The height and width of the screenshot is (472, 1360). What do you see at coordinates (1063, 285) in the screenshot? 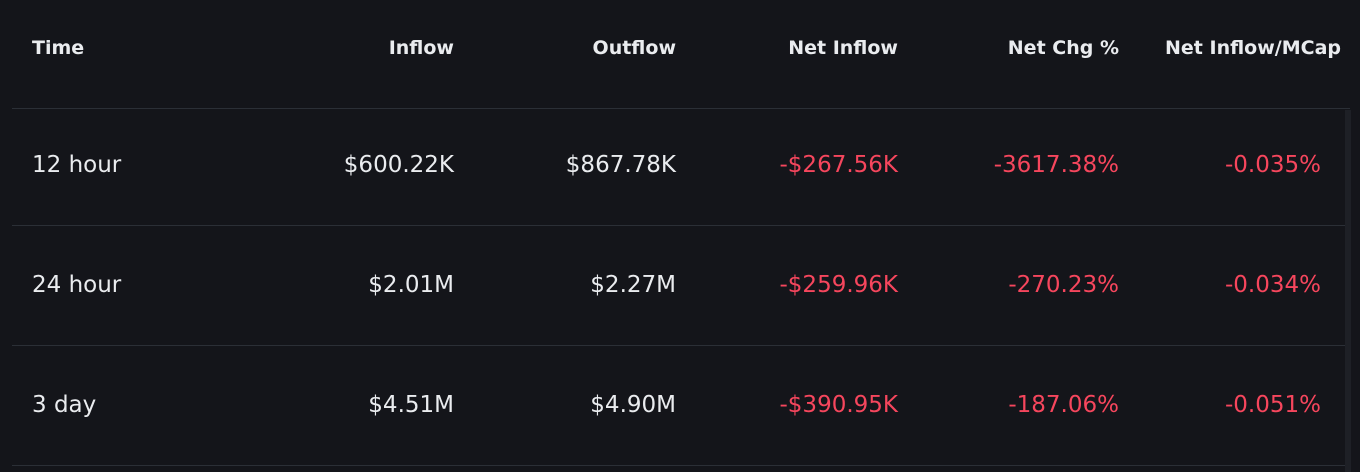
I see `cell-value: -270.23%` at bounding box center [1063, 285].